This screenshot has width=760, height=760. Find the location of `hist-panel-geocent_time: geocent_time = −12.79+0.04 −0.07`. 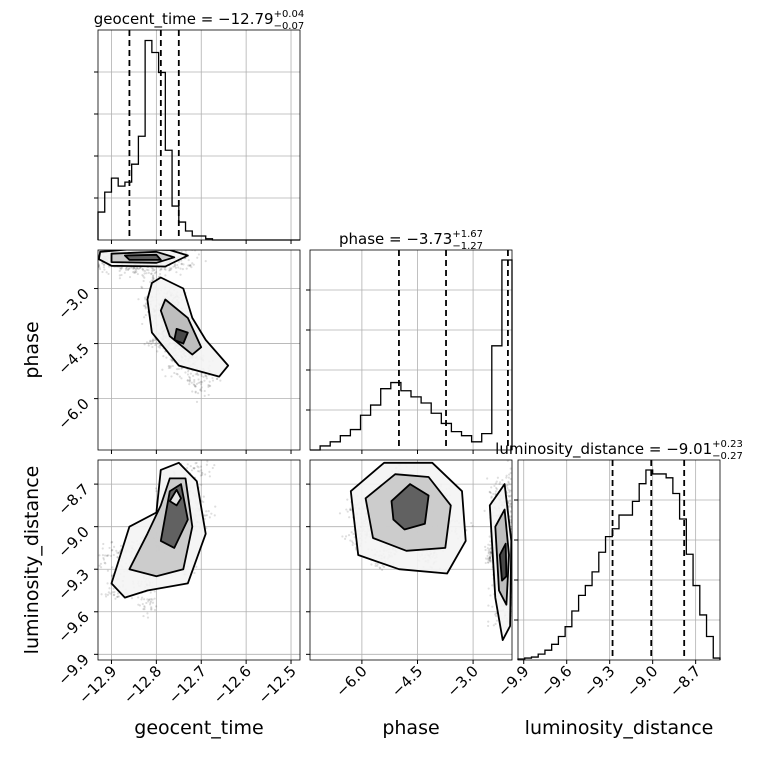

hist-panel-geocent_time: geocent_time = −12.79+0.04 −0.07 is located at coordinates (199, 125).